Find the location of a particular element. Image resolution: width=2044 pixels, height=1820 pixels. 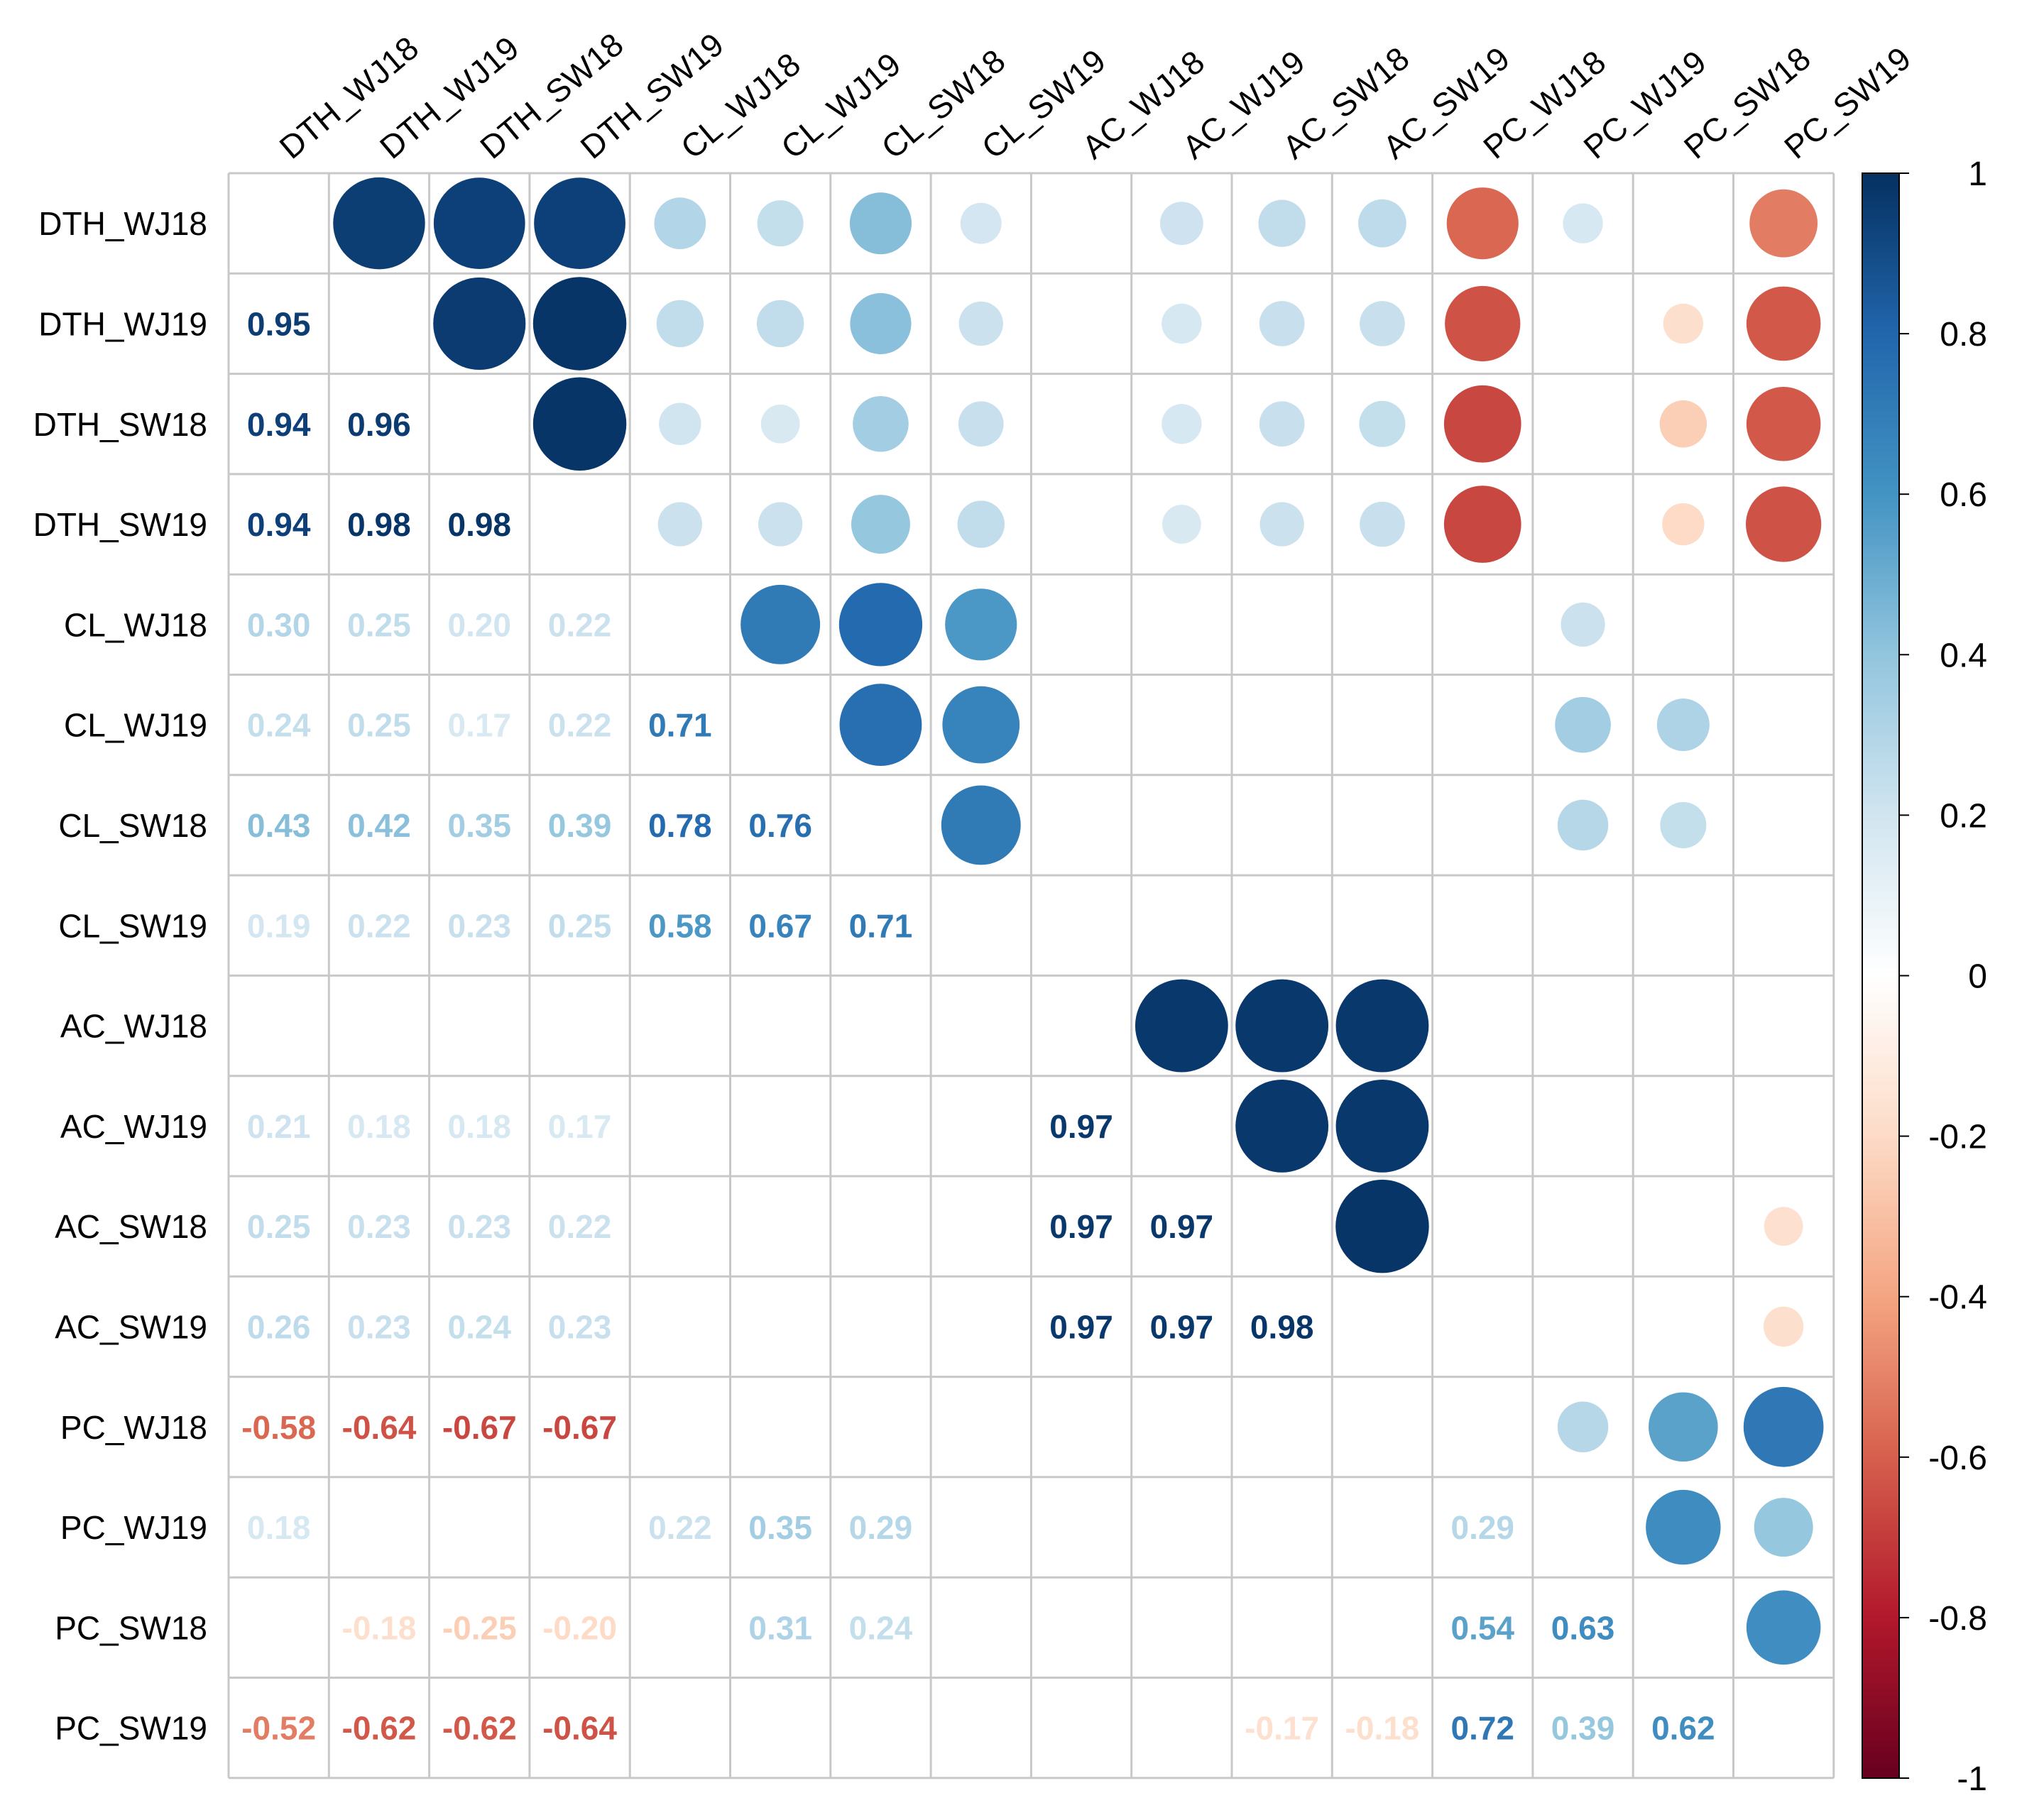

corr-value-CL_WJ19-DTH_WJ18: 0.24 is located at coordinates (279, 726).